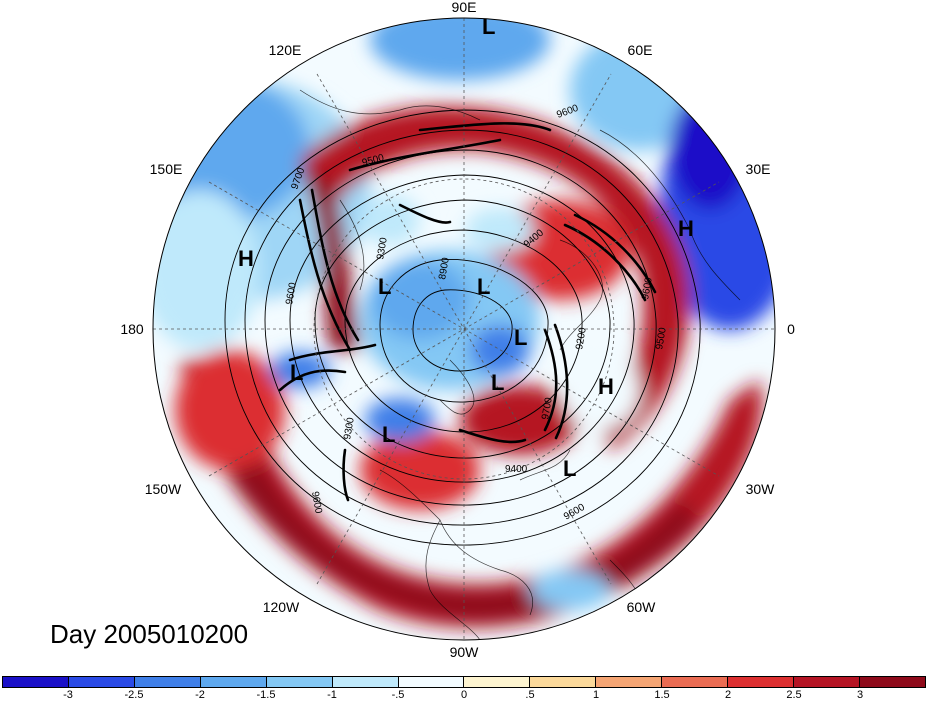 This screenshot has width=928, height=702. Describe the element at coordinates (640, 50) in the screenshot. I see `lon-label-60e: 60E` at that location.